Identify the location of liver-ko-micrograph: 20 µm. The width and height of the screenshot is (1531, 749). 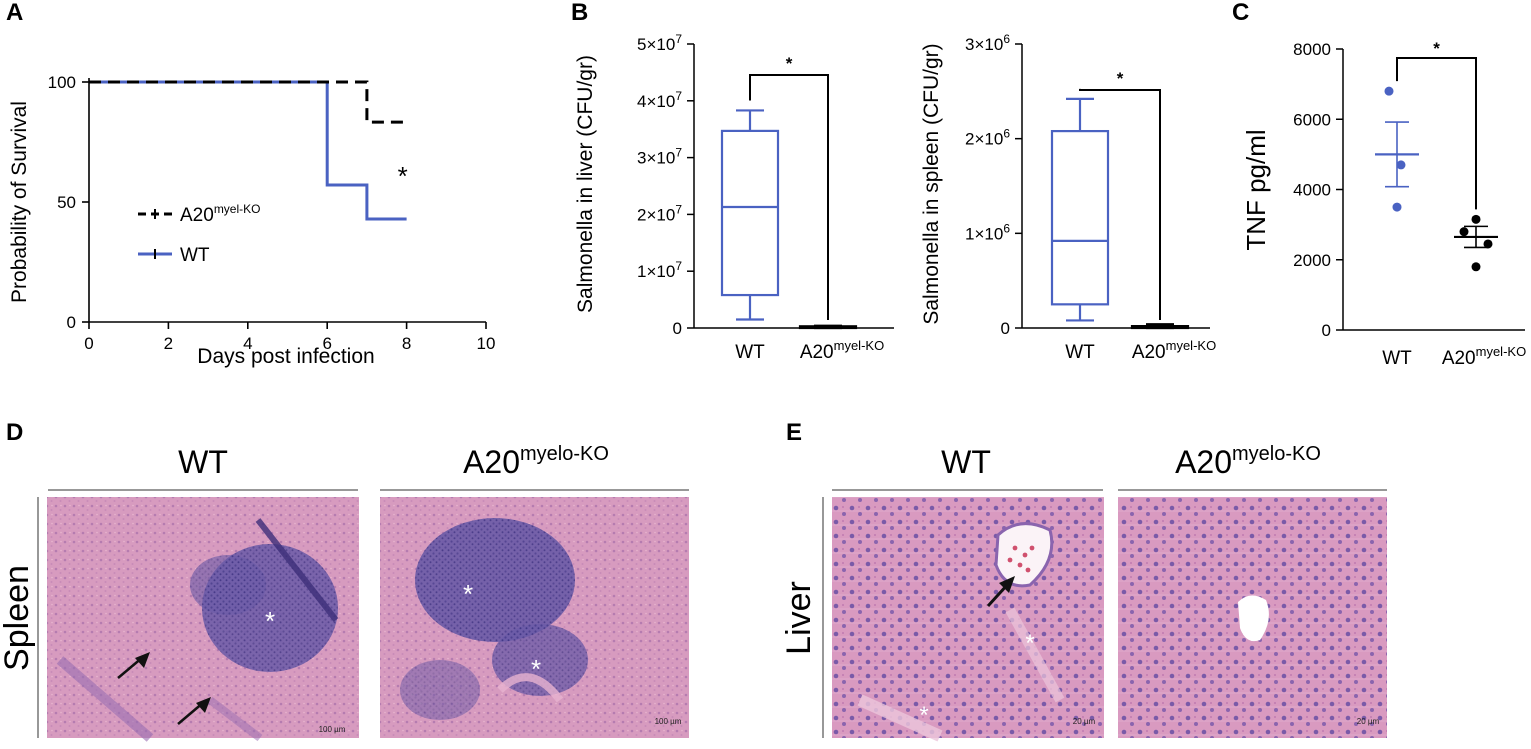
(1252, 617).